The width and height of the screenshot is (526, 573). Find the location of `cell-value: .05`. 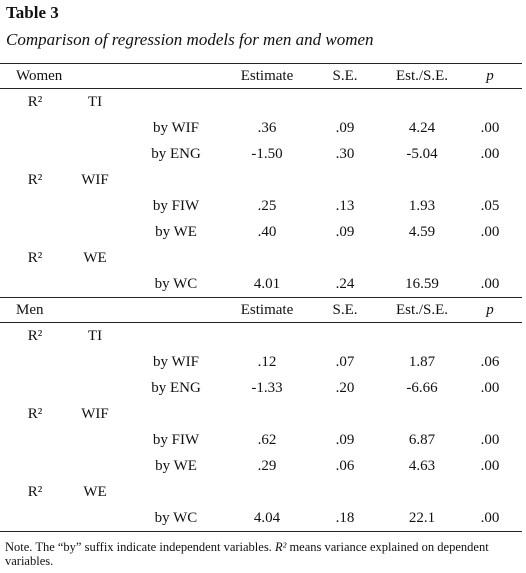

cell-value: .05 is located at coordinates (490, 206).